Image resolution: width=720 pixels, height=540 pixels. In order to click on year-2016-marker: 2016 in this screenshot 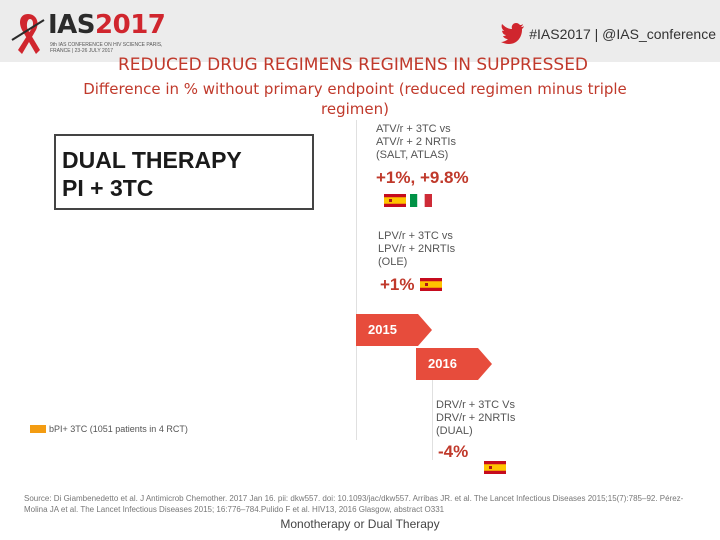, I will do `click(454, 364)`.